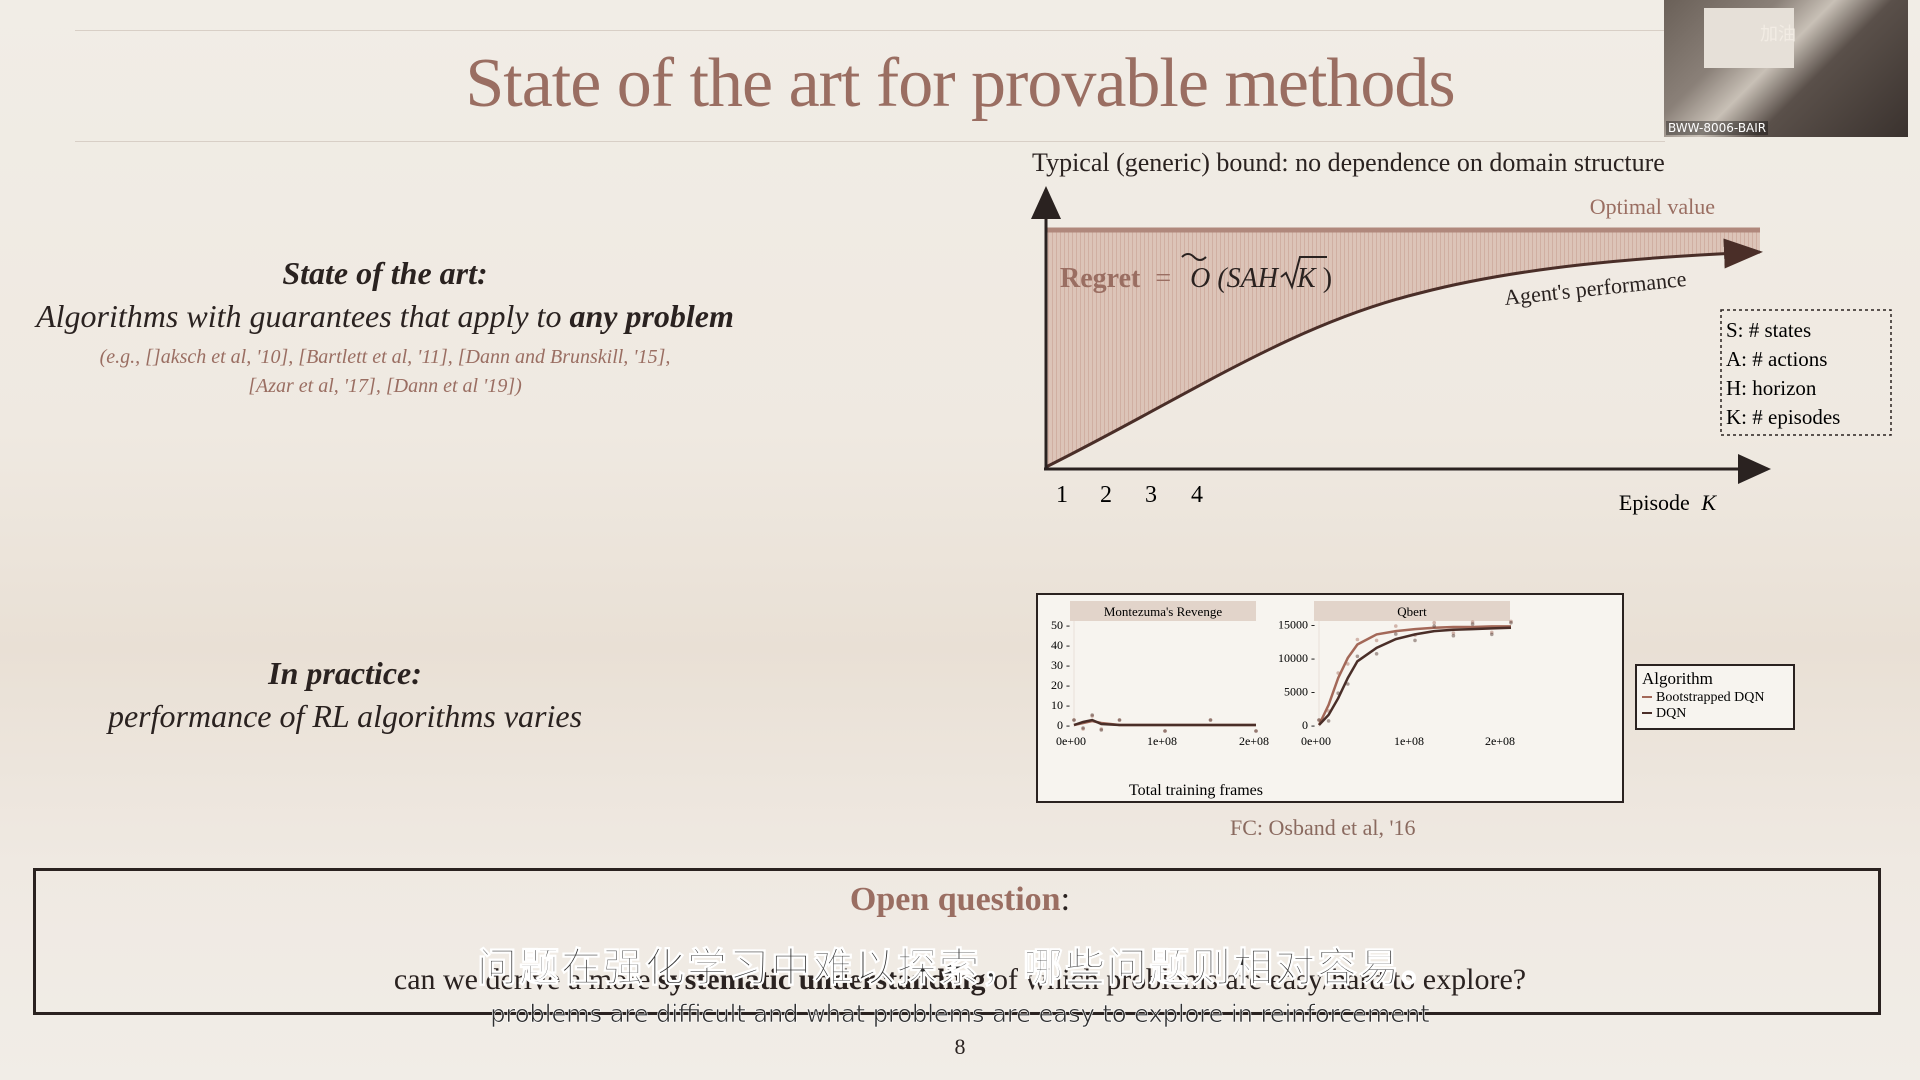 This screenshot has height=1080, width=1920. Describe the element at coordinates (525, 979) in the screenshot. I see `oq-text-pre: can we derive a more` at that location.